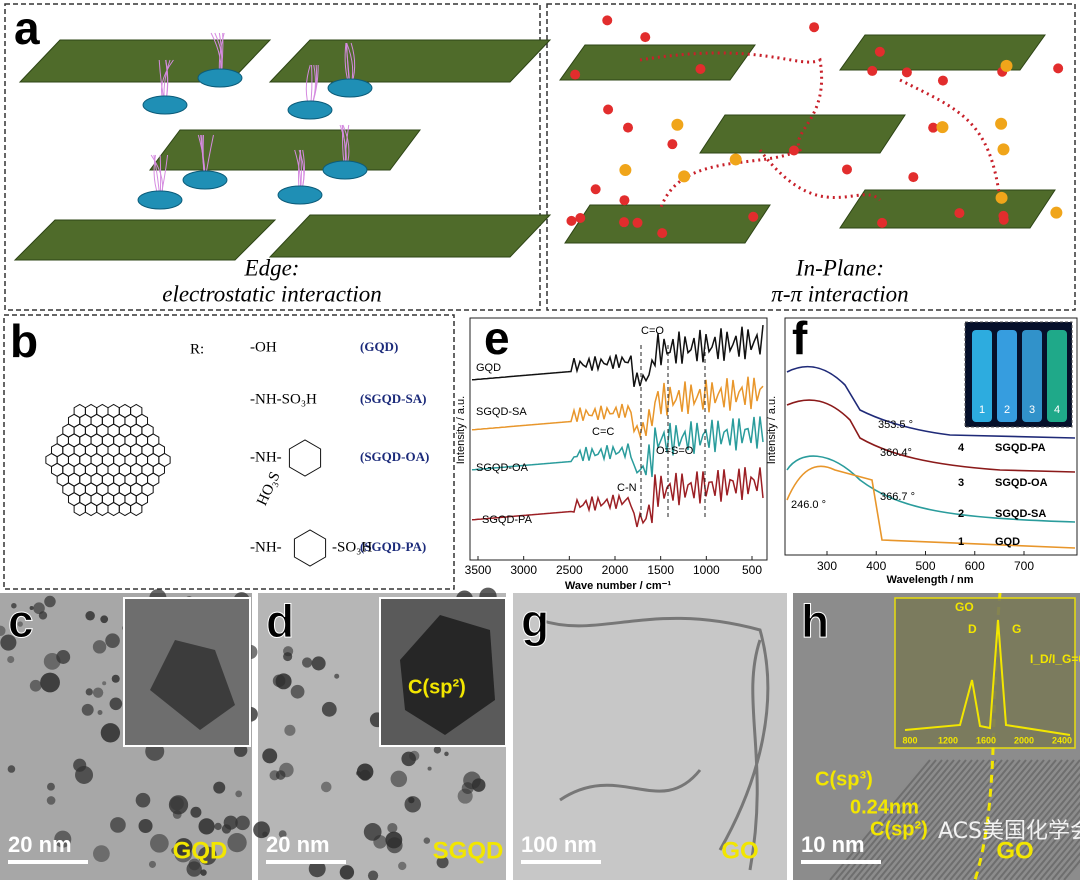 This screenshot has height=880, width=1080. What do you see at coordinates (497, 338) in the screenshot?
I see `panel-label: e` at bounding box center [497, 338].